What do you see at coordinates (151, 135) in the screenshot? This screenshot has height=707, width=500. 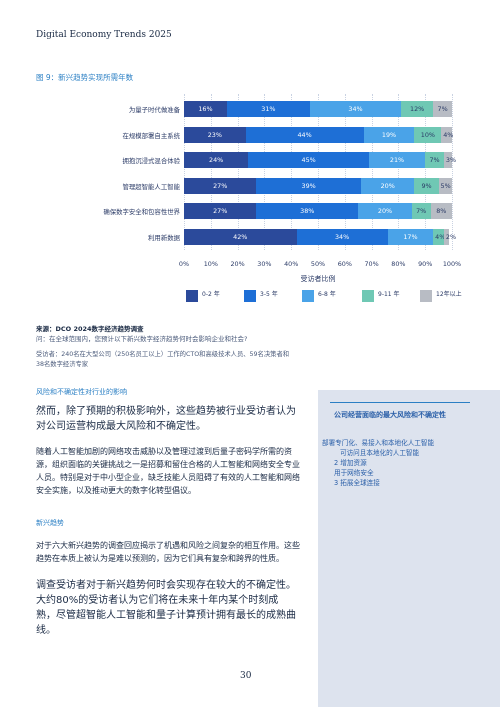 I see `category-label: 在规模部署自主系统` at bounding box center [151, 135].